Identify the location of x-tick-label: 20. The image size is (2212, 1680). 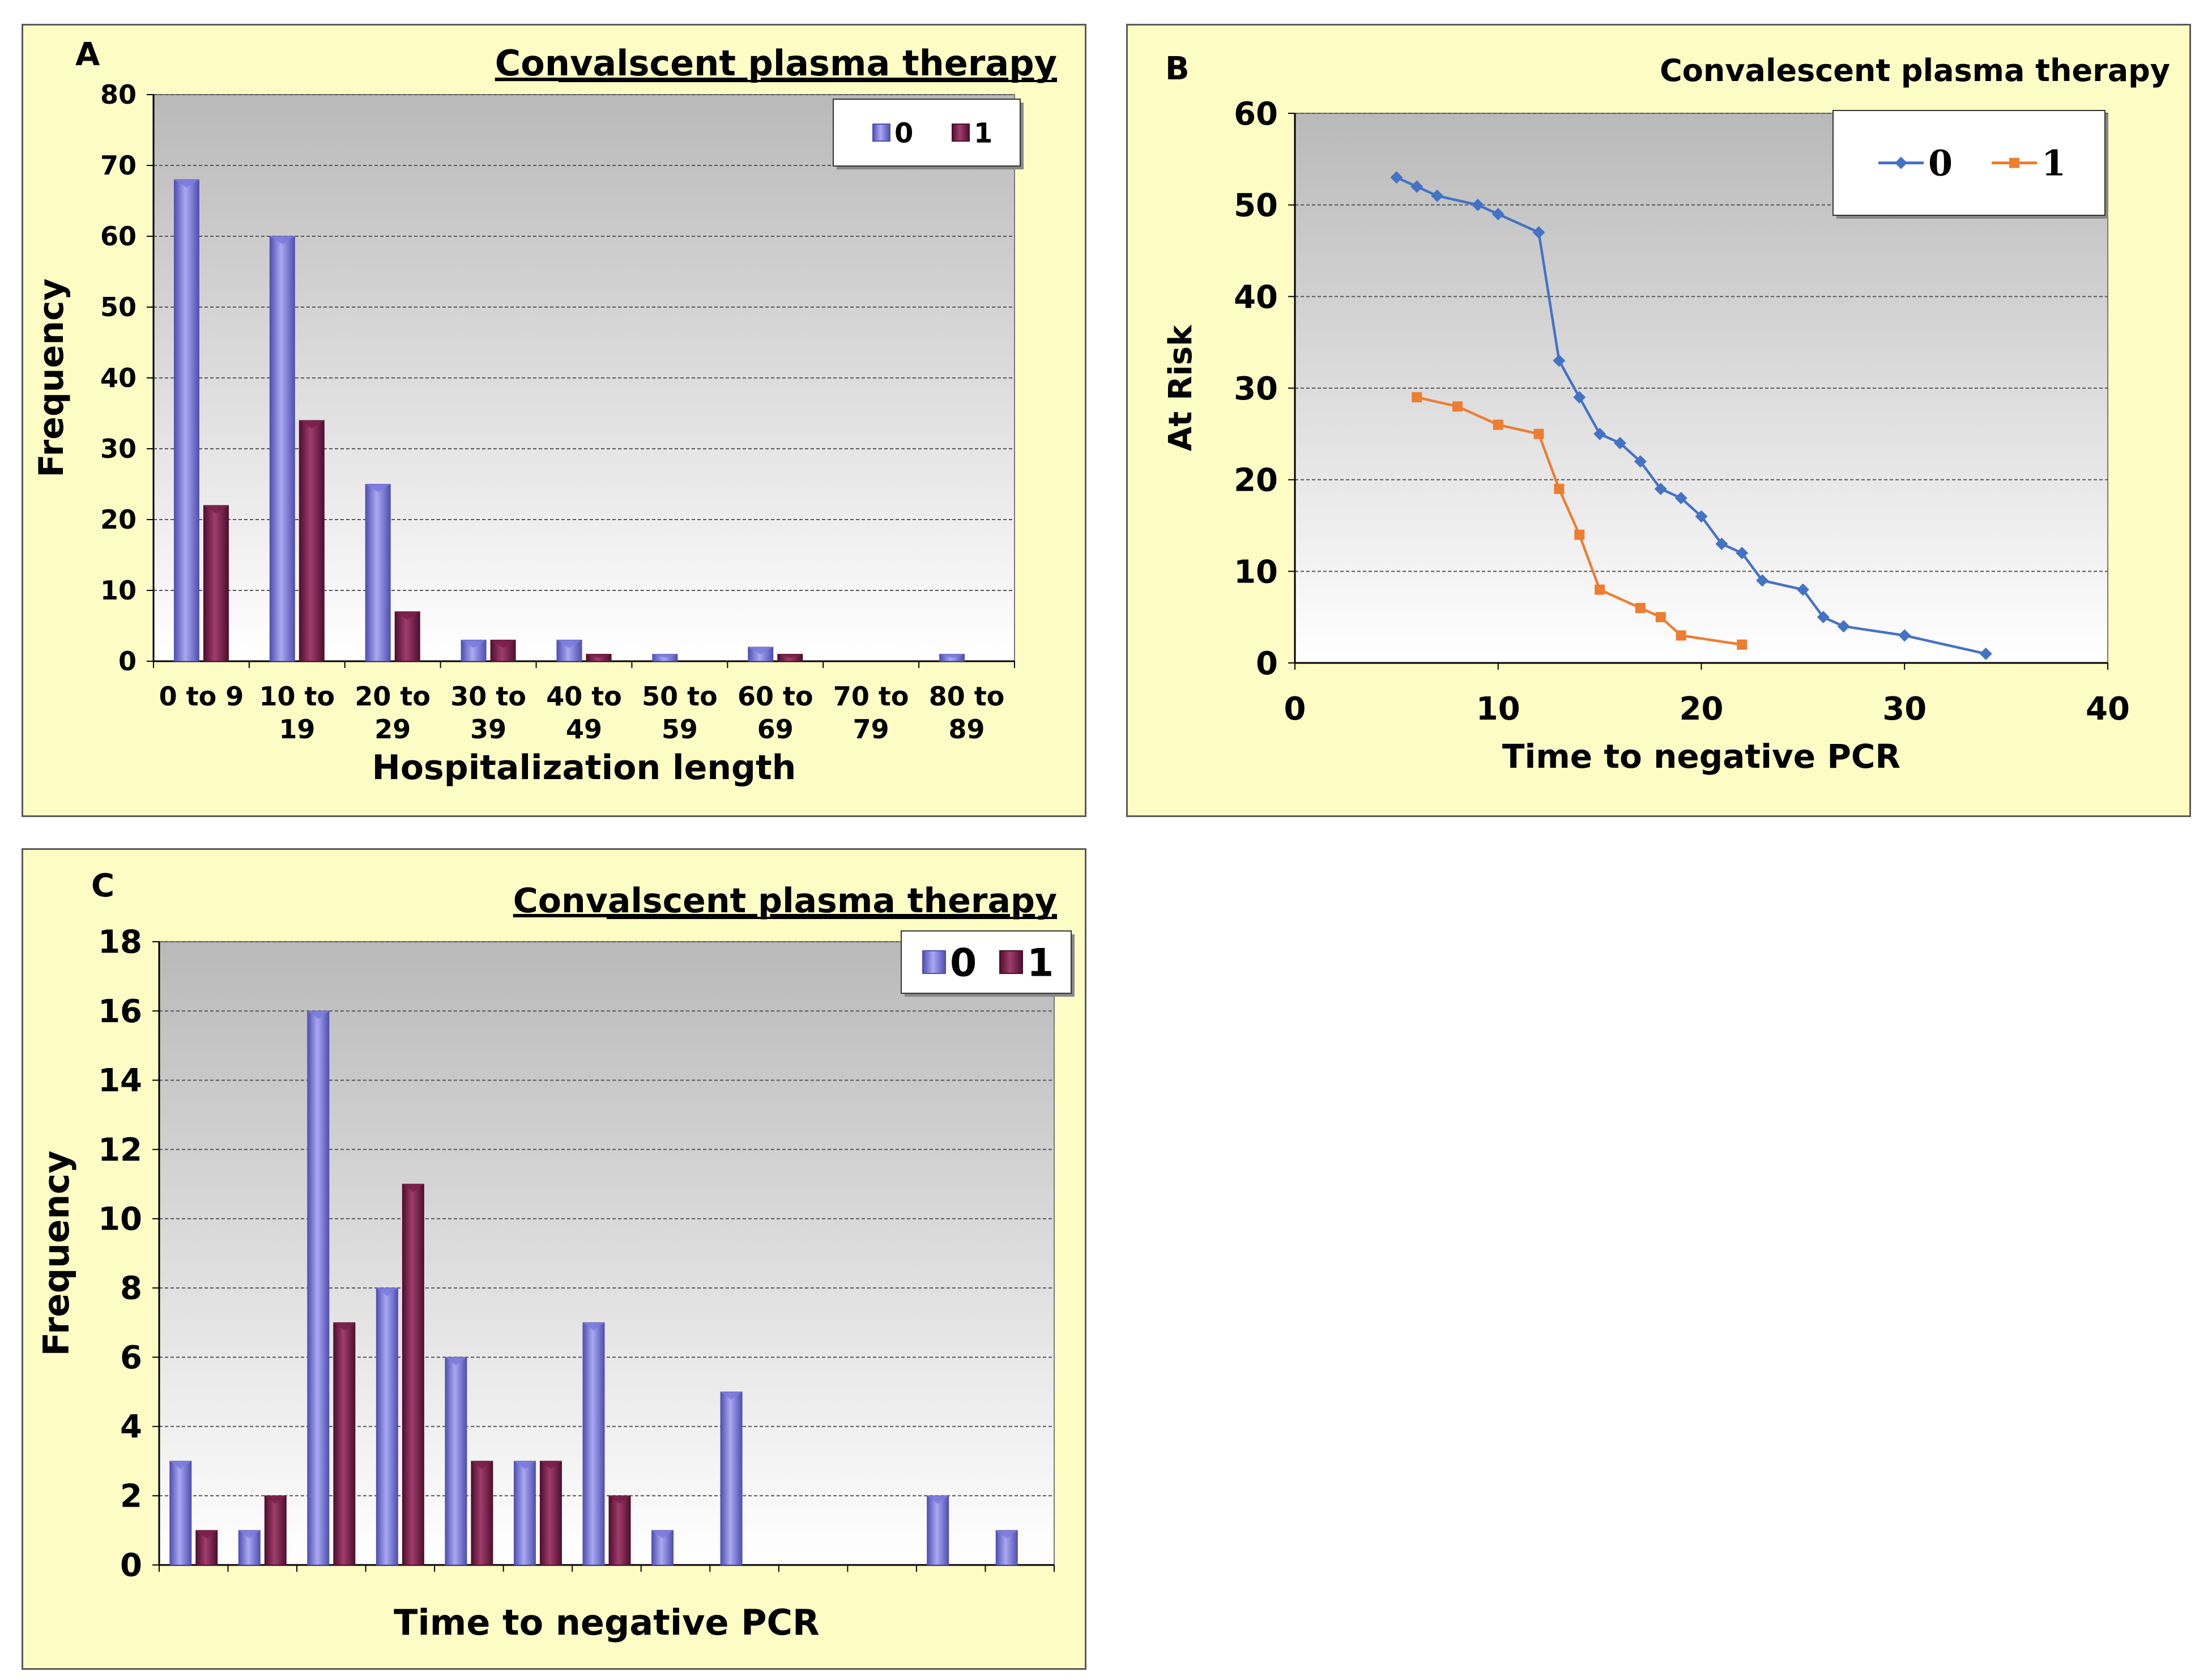
(1702, 710).